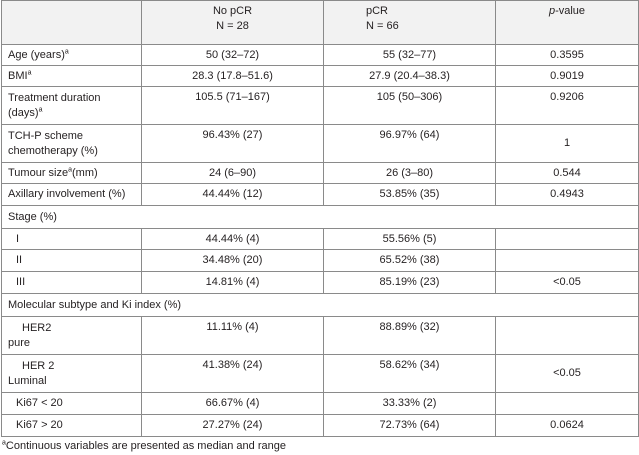 The height and width of the screenshot is (455, 639). I want to click on cell-pcr: 105 (50–306), so click(409, 105).